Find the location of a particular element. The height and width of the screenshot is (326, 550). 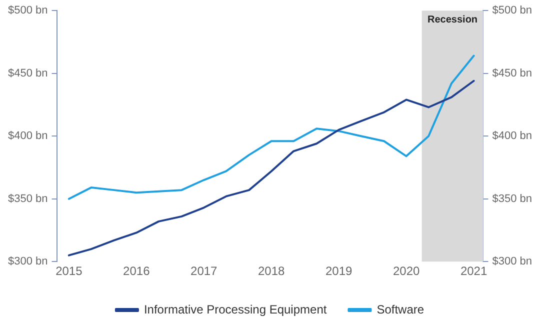

legend-label: Software is located at coordinates (400, 309).